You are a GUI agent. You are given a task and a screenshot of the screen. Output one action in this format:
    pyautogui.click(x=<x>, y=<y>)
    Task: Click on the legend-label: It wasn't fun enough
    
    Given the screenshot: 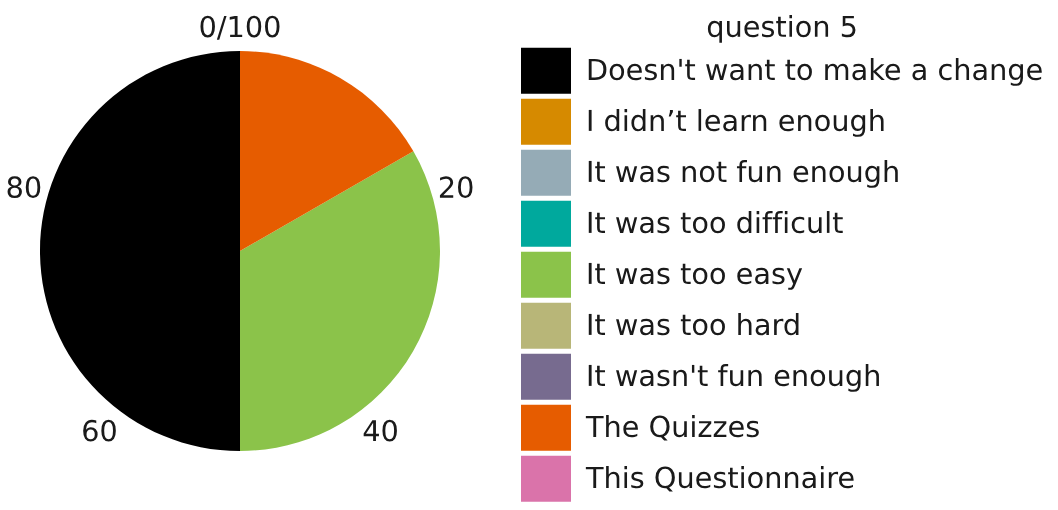 What is the action you would take?
    pyautogui.click(x=733, y=378)
    